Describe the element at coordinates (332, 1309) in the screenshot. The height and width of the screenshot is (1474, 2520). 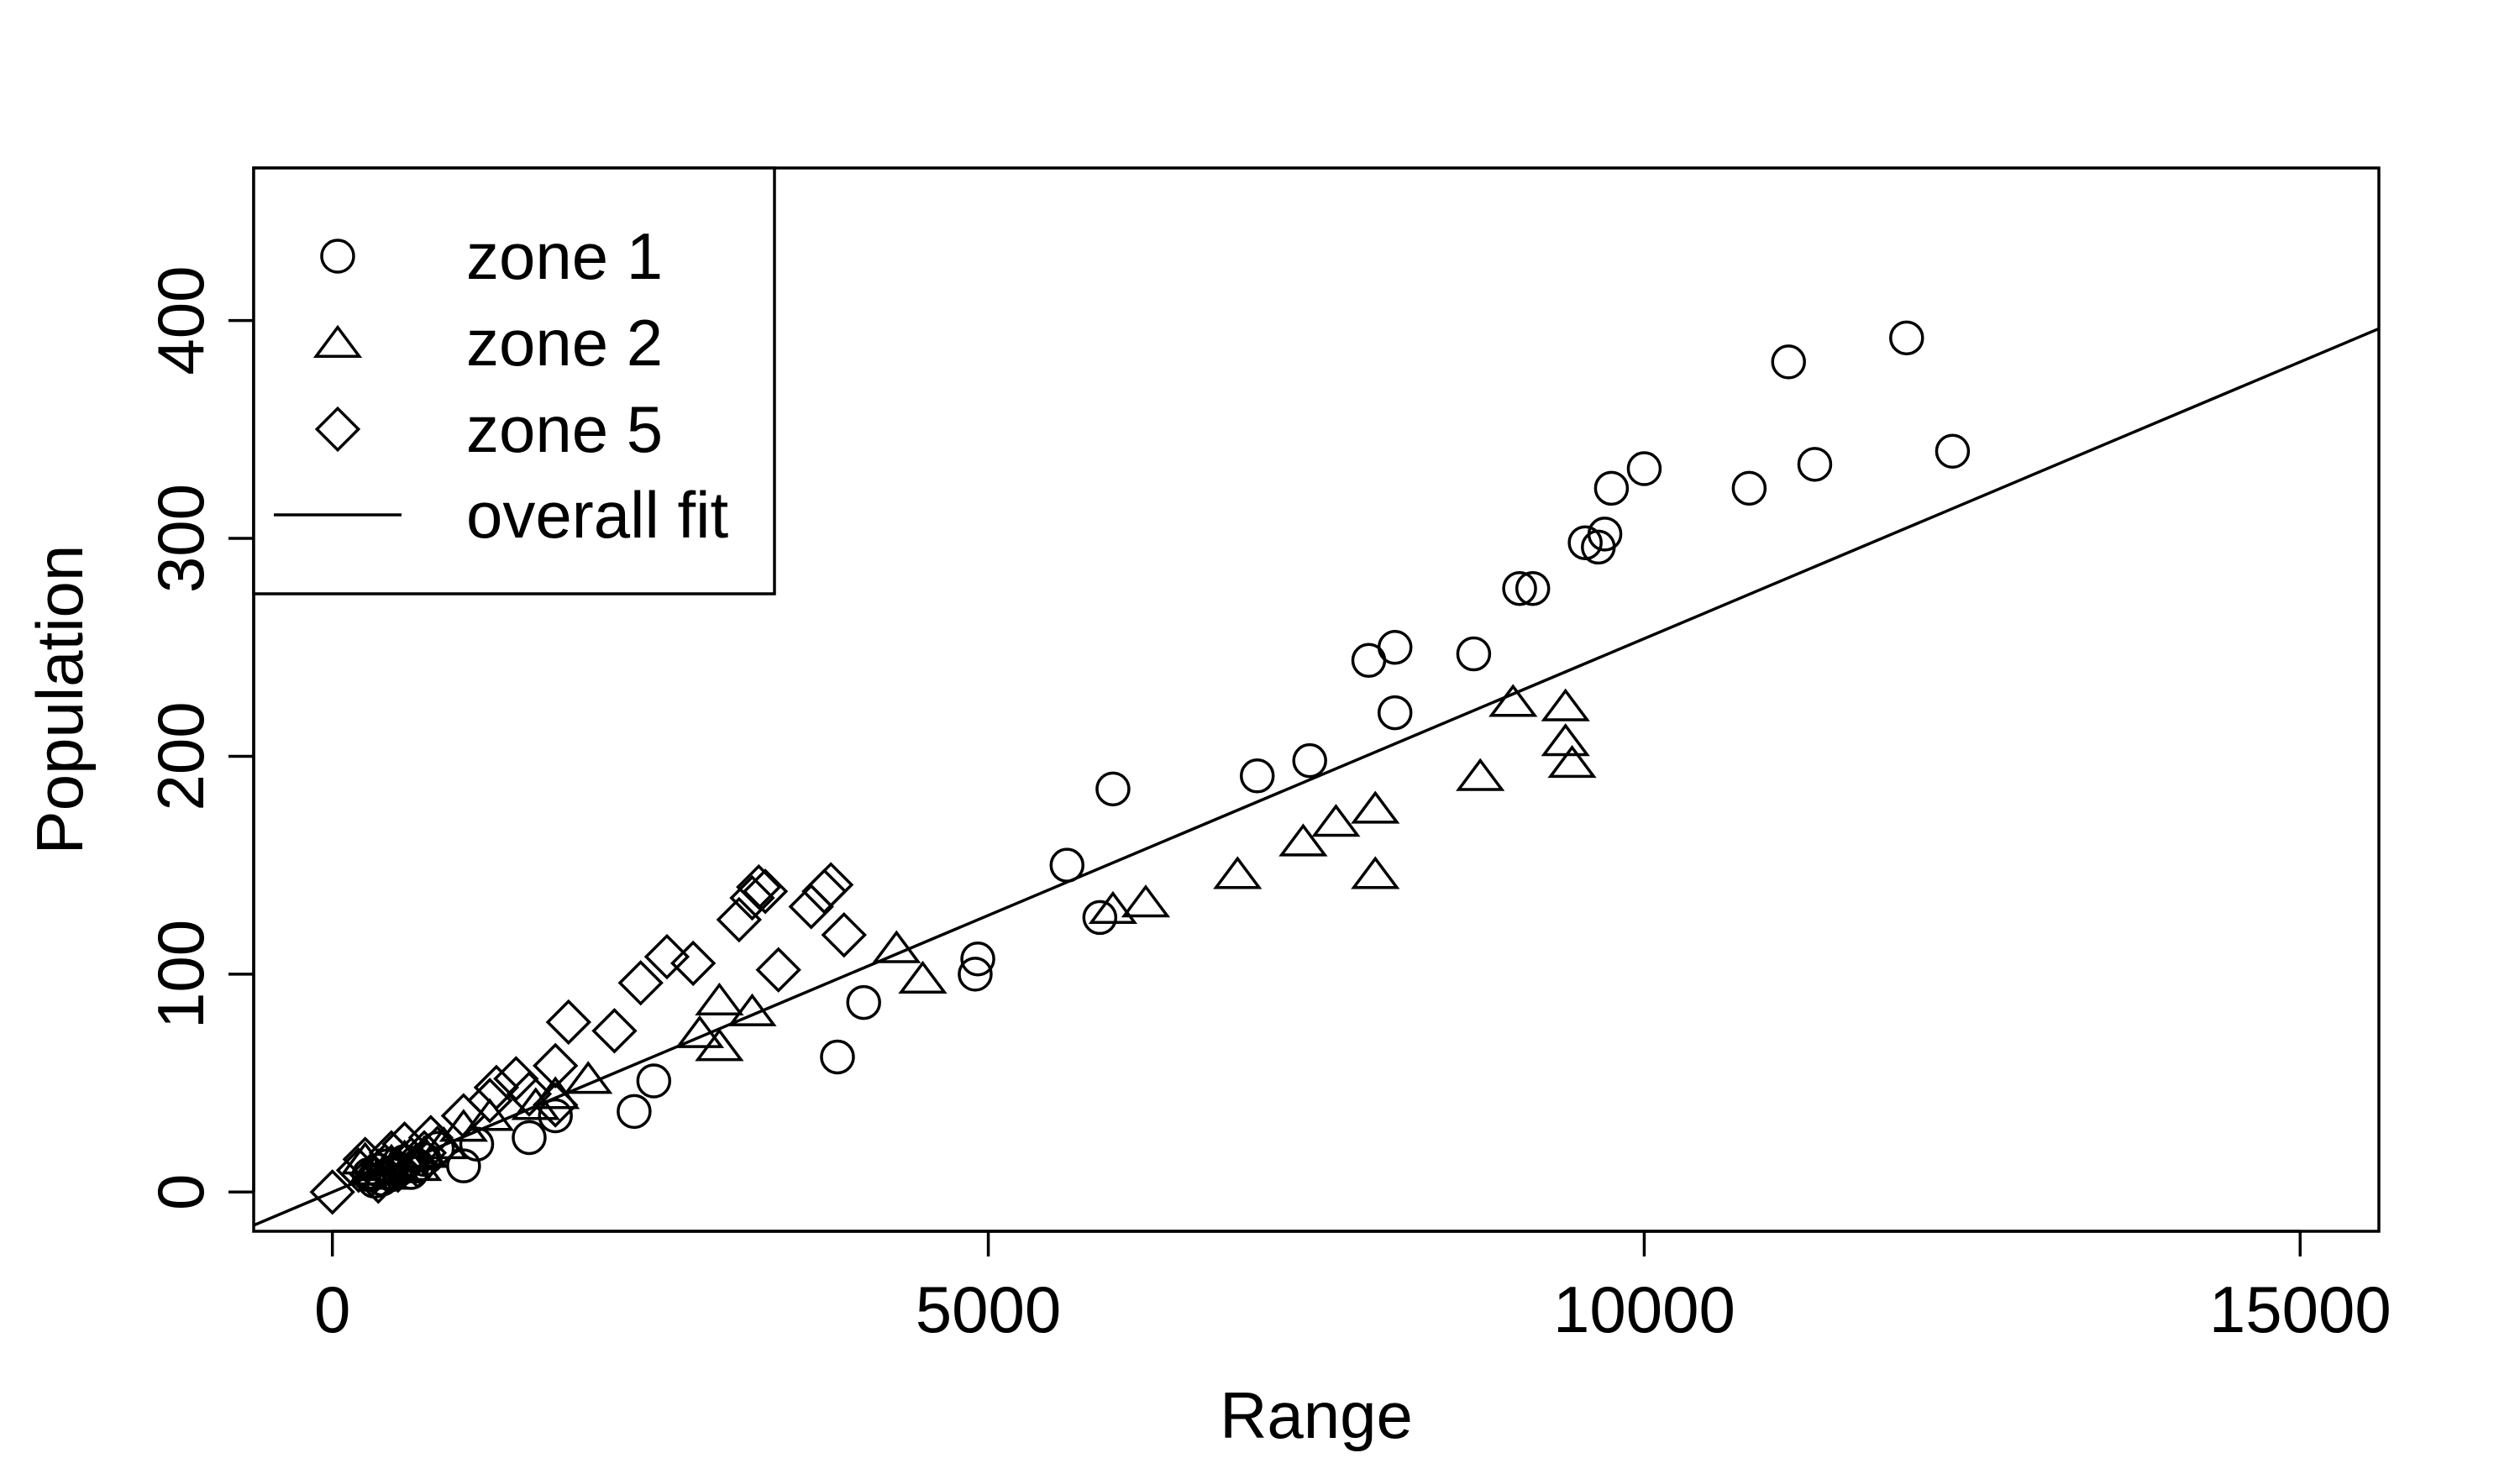
I see `x-tick-label: 0` at that location.